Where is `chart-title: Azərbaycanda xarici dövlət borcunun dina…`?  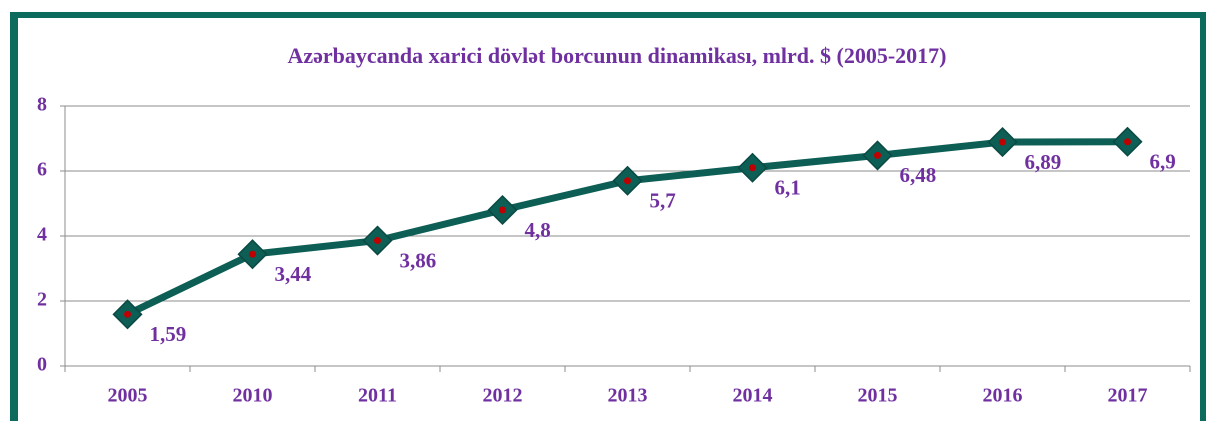 chart-title: Azərbaycanda xarici dövlət borcunun dina… is located at coordinates (616, 55).